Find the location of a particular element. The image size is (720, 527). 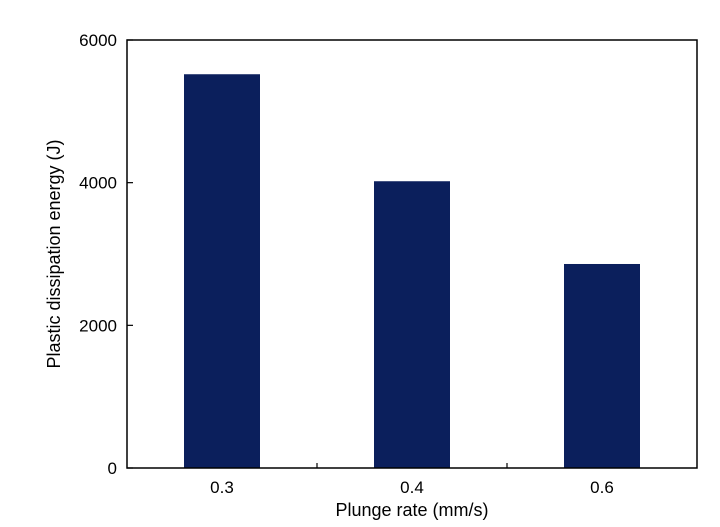

bar-0.3 is located at coordinates (222, 271).